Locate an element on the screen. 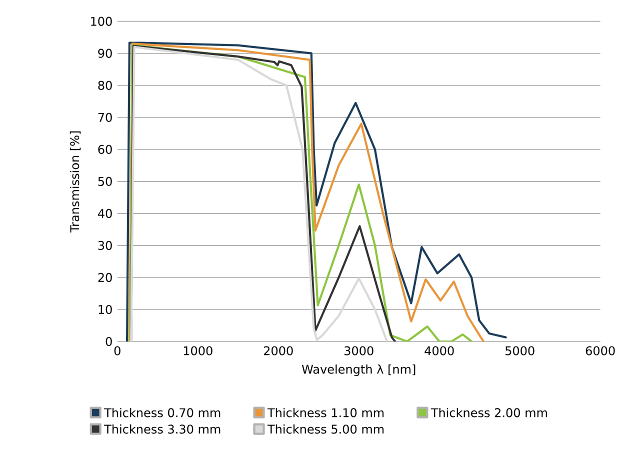  y-tick-label: 20 is located at coordinates (105, 277).